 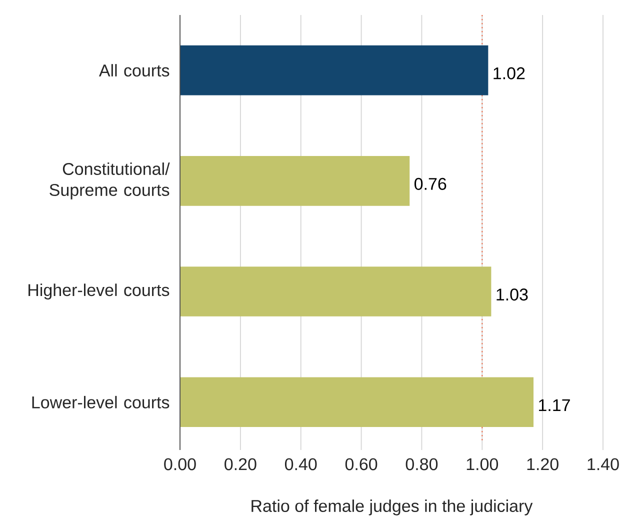 What do you see at coordinates (603, 464) in the screenshot?
I see `x-tick-label: 1.40` at bounding box center [603, 464].